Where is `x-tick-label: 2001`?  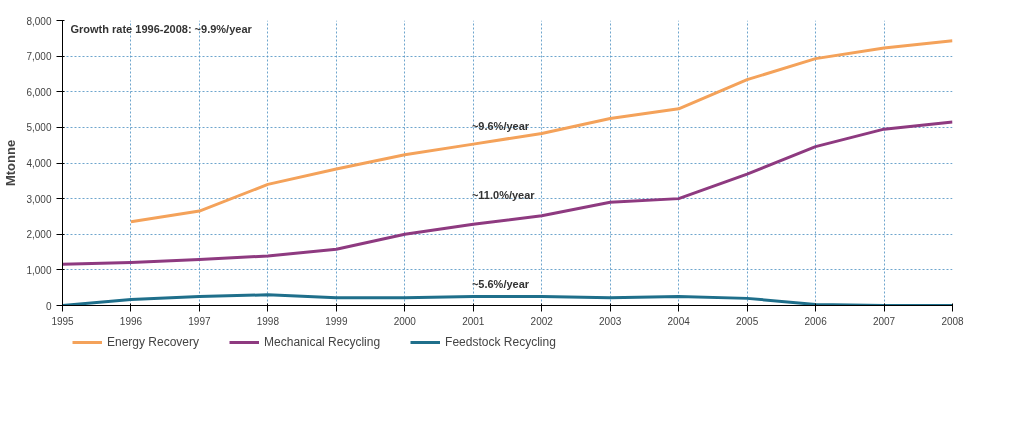 x-tick-label: 2001 is located at coordinates (473, 321).